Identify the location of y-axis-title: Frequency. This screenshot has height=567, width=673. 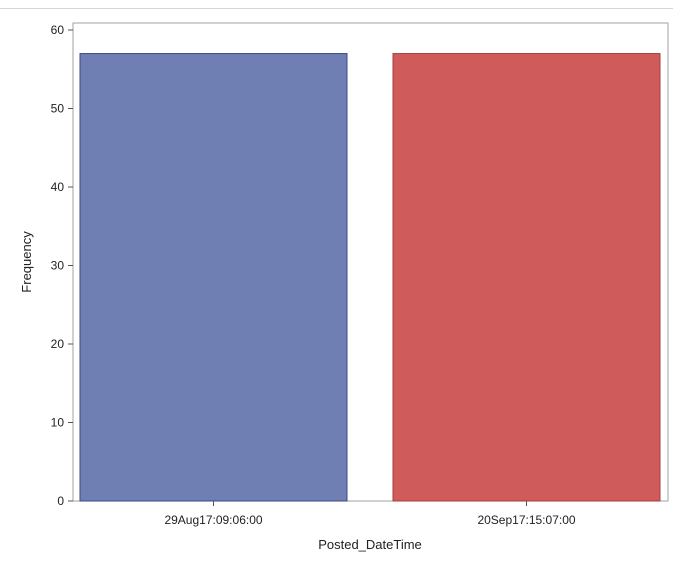
(26, 262).